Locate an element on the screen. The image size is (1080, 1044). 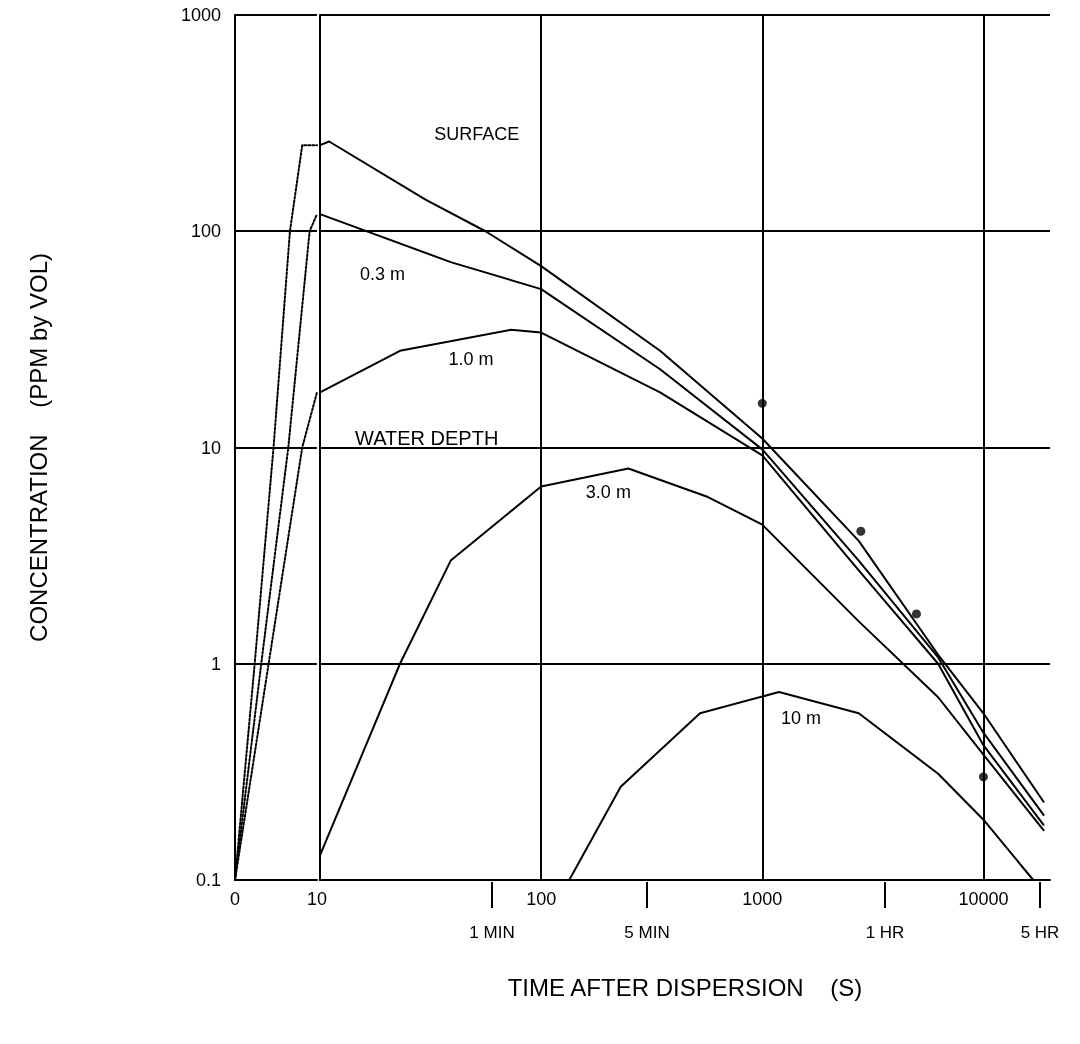
y-tick-label: 10 is located at coordinates (210, 447).